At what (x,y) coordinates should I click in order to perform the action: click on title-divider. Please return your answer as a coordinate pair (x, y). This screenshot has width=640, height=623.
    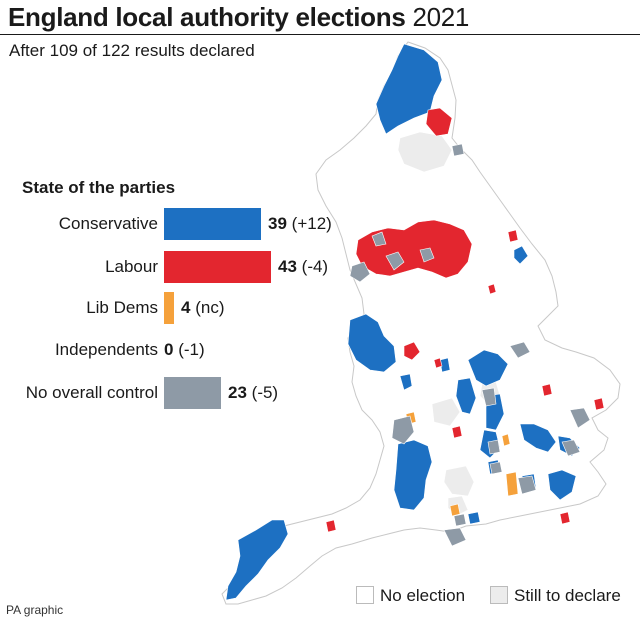
    Looking at the image, I should click on (320, 34).